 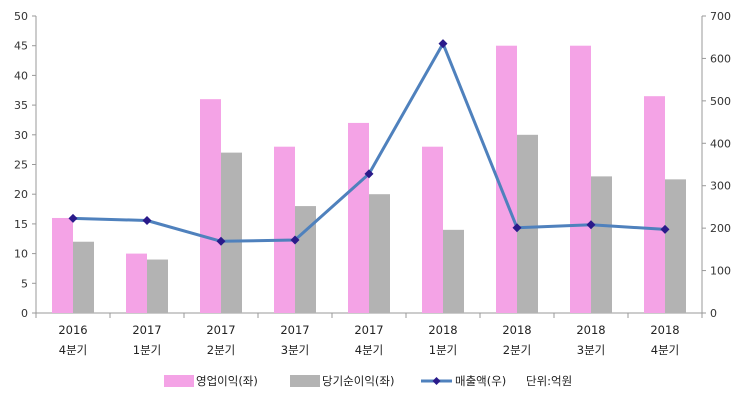 What do you see at coordinates (179, 381) in the screenshot?
I see `legend-swatch-operating-profit` at bounding box center [179, 381].